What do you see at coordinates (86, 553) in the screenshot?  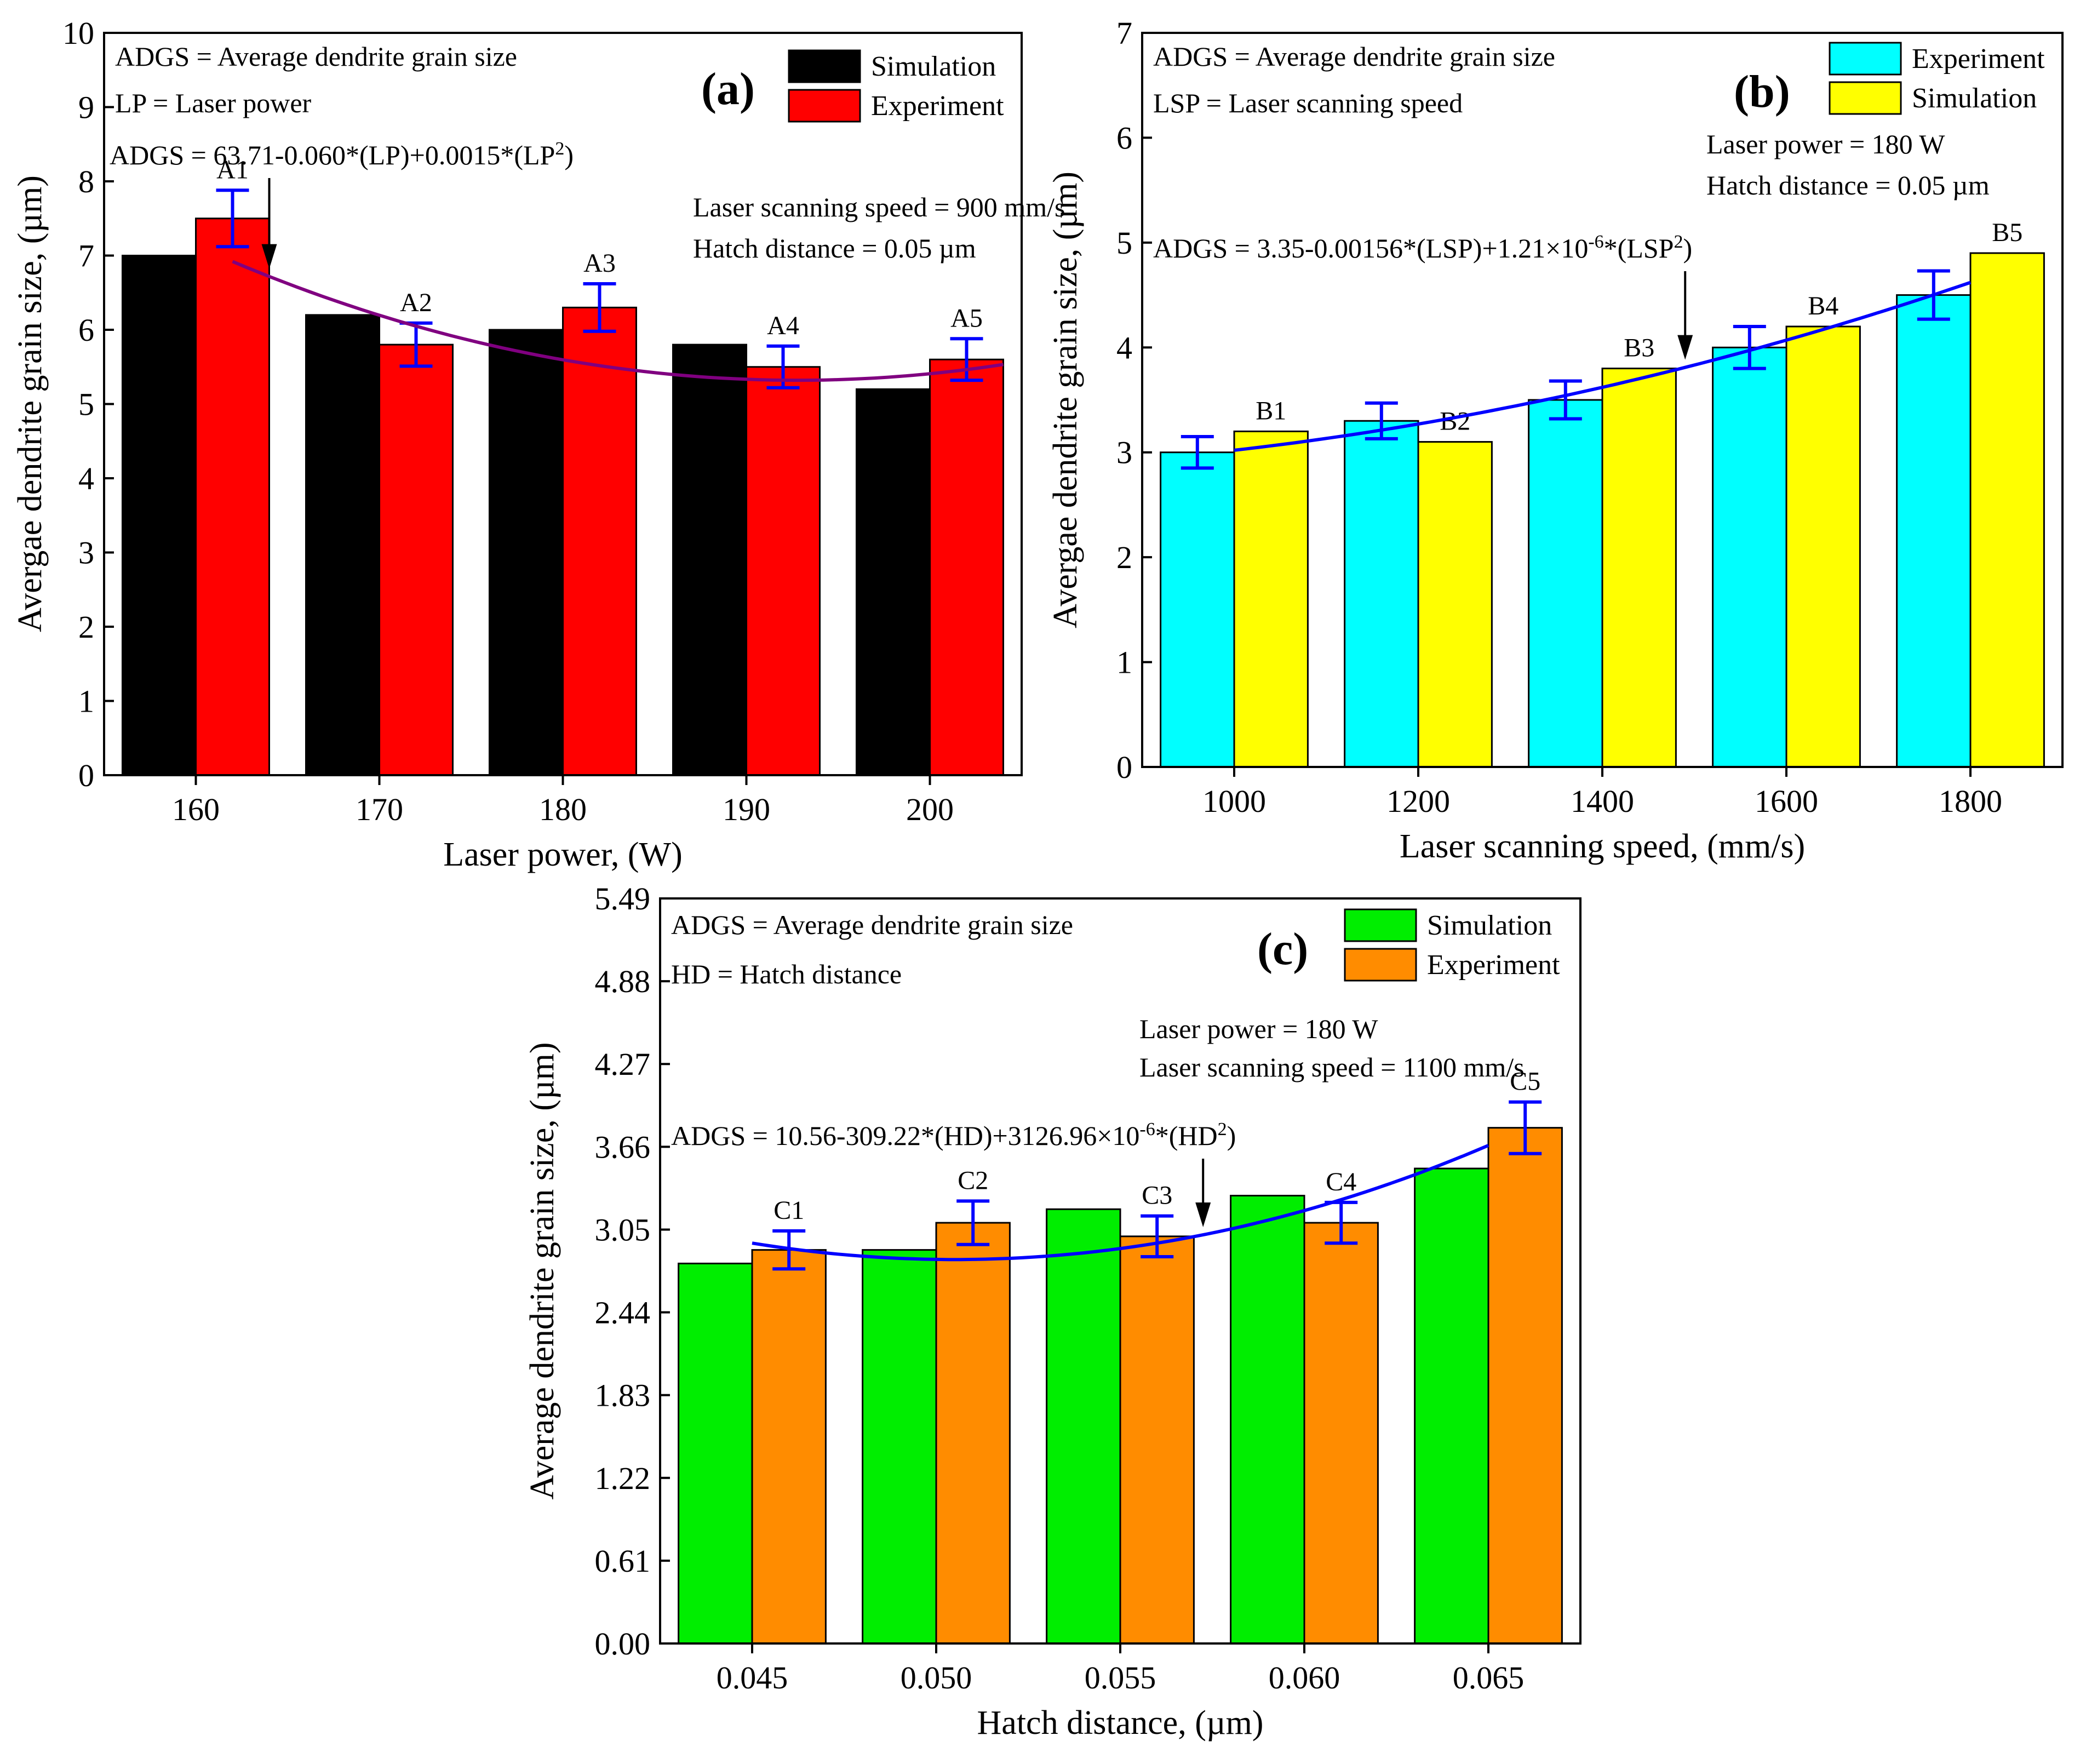 I see `y-tick-label-a: 3` at bounding box center [86, 553].